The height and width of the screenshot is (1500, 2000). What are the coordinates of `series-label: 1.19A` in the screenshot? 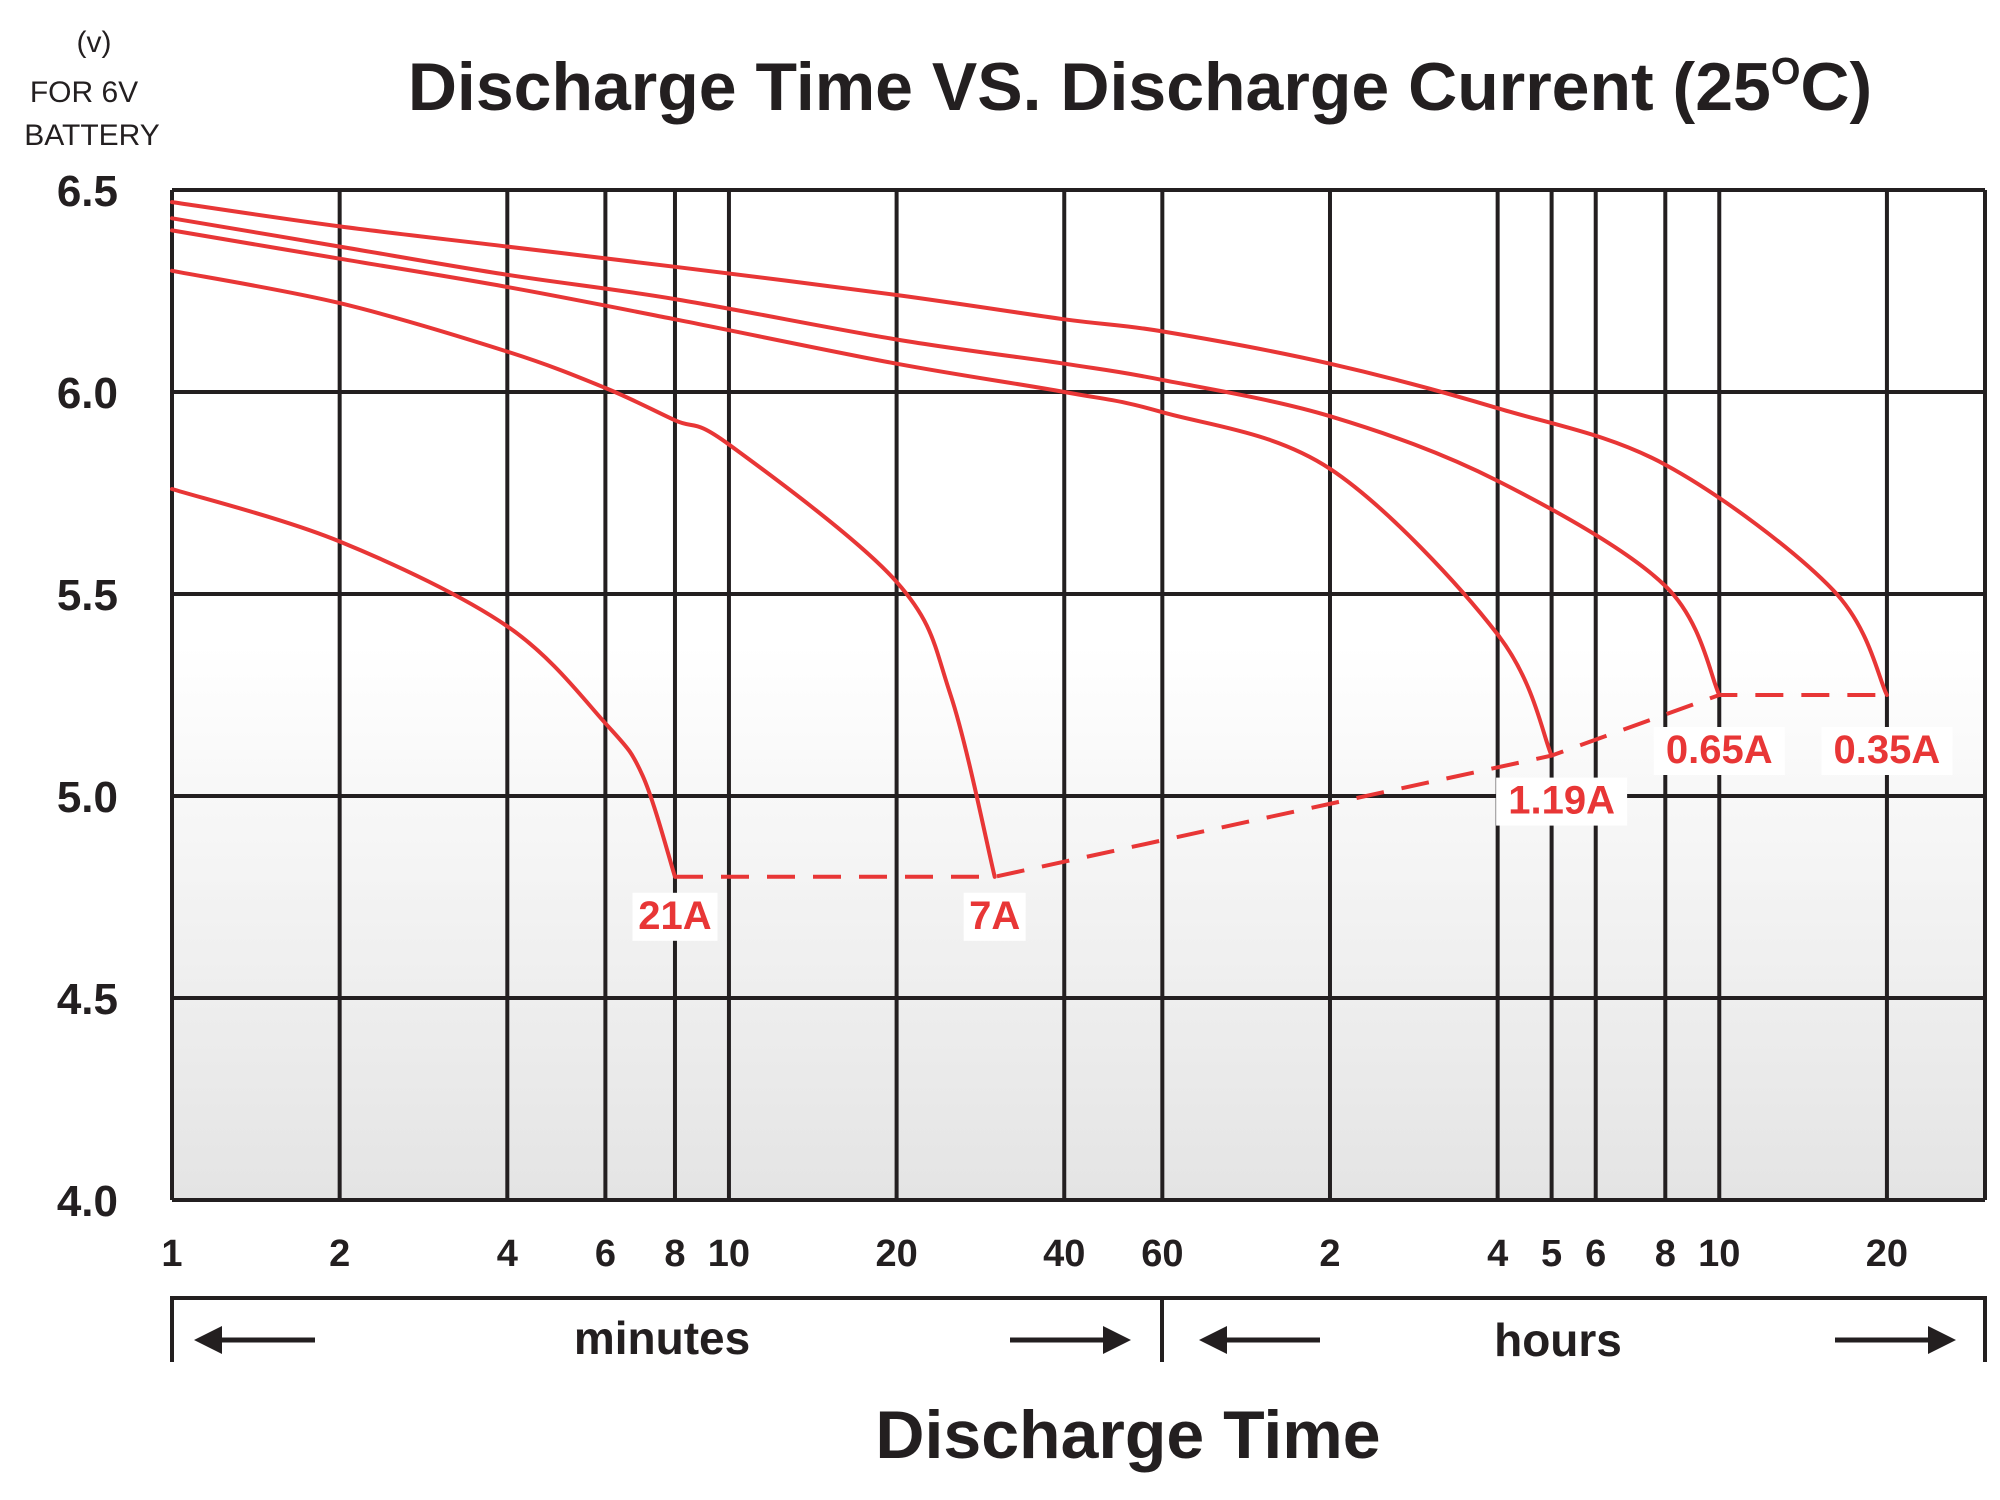 It's located at (1561, 801).